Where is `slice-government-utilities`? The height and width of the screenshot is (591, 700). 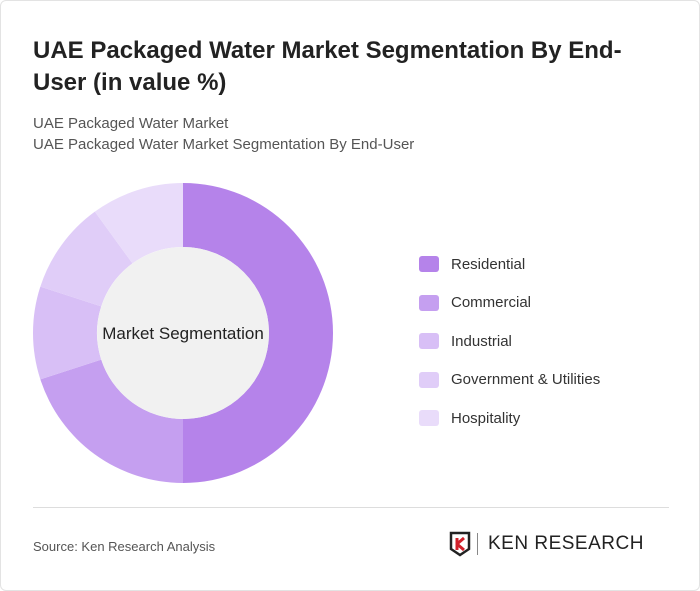
slice-government-utilities is located at coordinates (86, 259).